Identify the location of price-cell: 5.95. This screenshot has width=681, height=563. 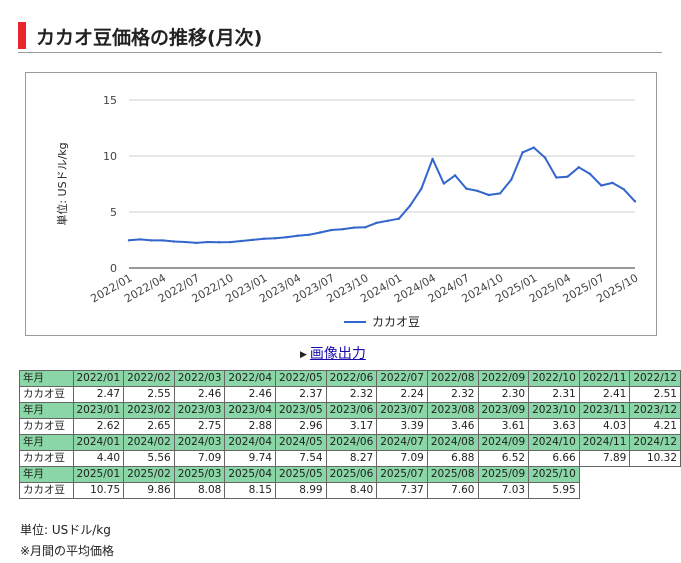
(554, 490).